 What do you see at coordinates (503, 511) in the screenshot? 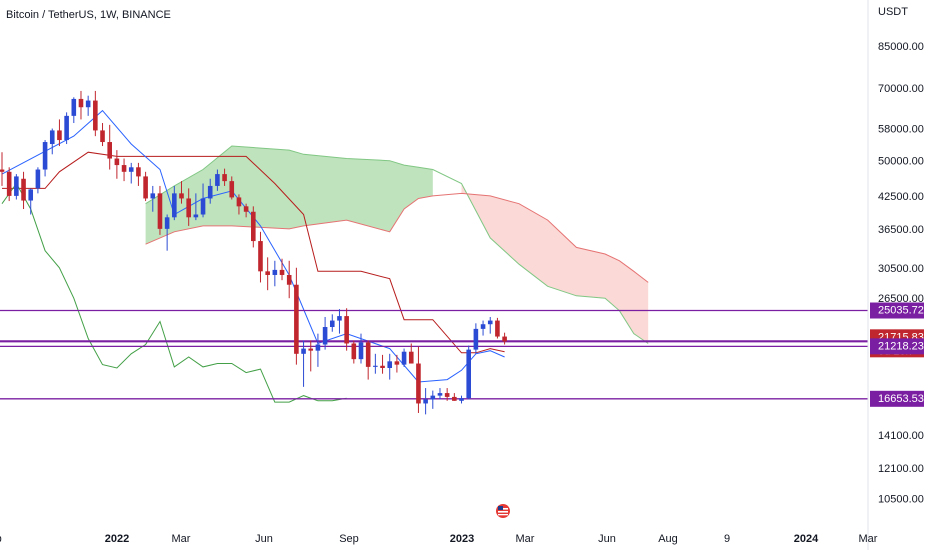
I see `events-flag-icon` at bounding box center [503, 511].